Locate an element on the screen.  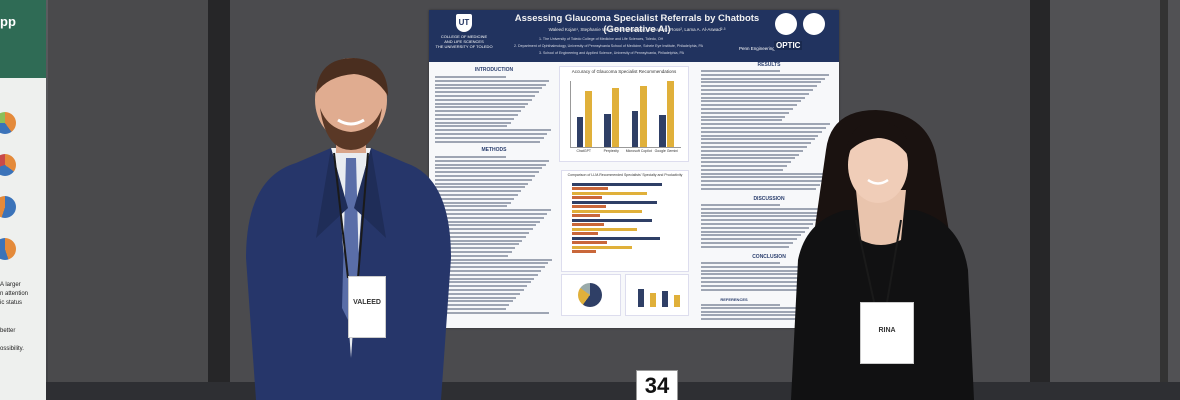
name-badge: RINA is located at coordinates (887, 333).